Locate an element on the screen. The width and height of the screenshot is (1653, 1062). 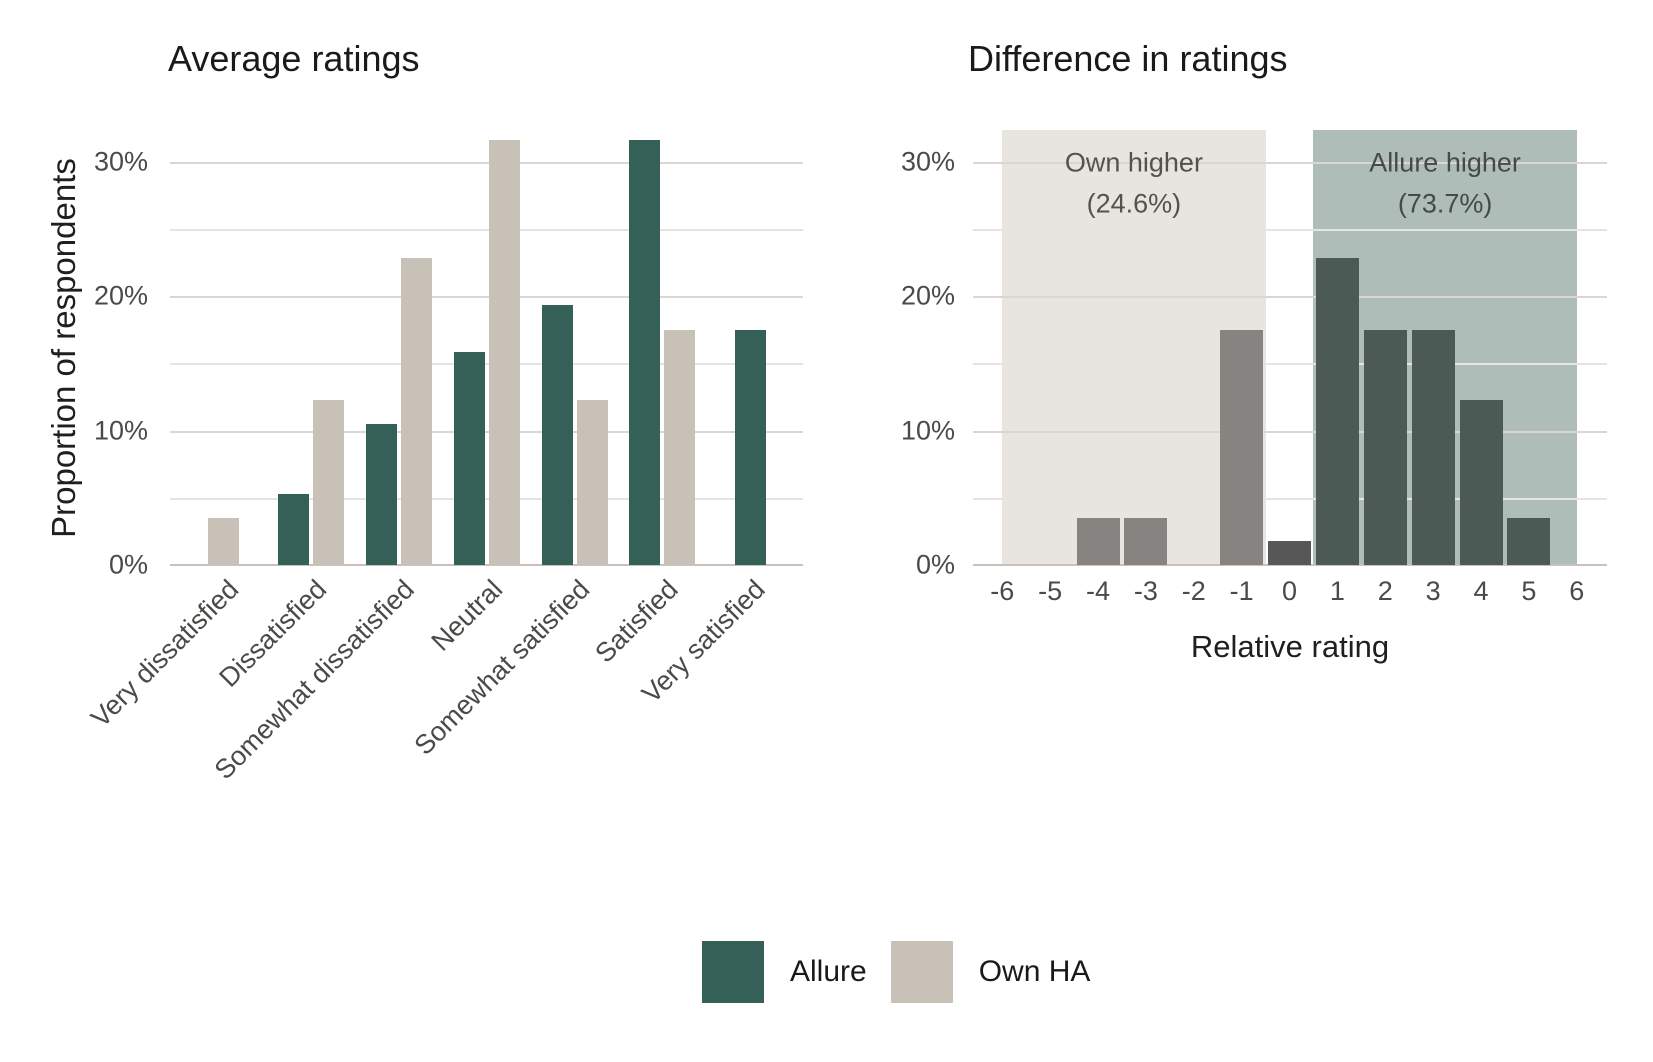
legend-item-allure: Allure is located at coordinates (784, 972).